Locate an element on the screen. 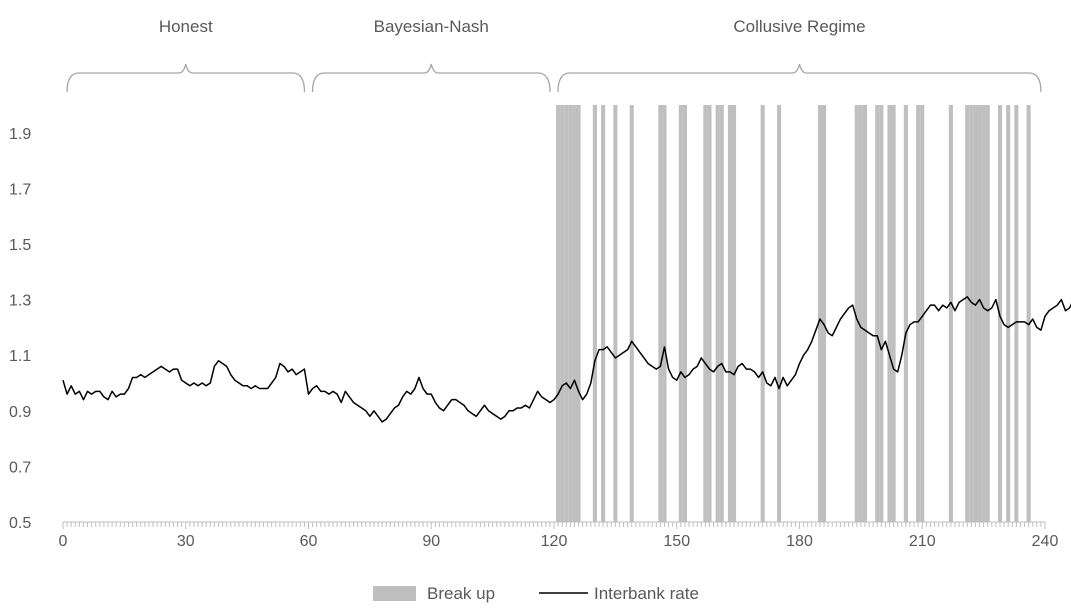 This screenshot has height=611, width=1071. regime-annotations: Honest Bayesian-Nash Collusive Regime is located at coordinates (554, 55).